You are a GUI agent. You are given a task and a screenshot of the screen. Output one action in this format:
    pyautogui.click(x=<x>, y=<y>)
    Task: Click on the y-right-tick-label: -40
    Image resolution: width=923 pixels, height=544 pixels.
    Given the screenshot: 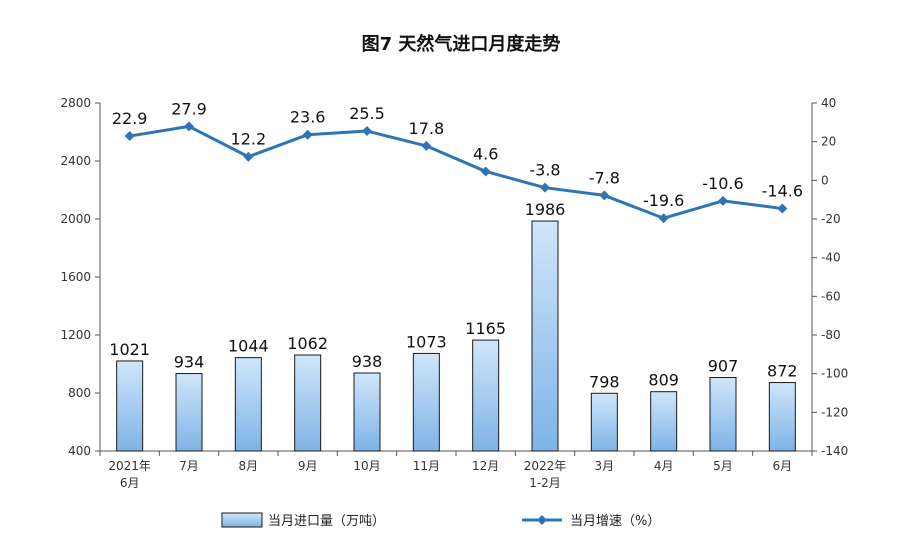 What is the action you would take?
    pyautogui.click(x=831, y=258)
    